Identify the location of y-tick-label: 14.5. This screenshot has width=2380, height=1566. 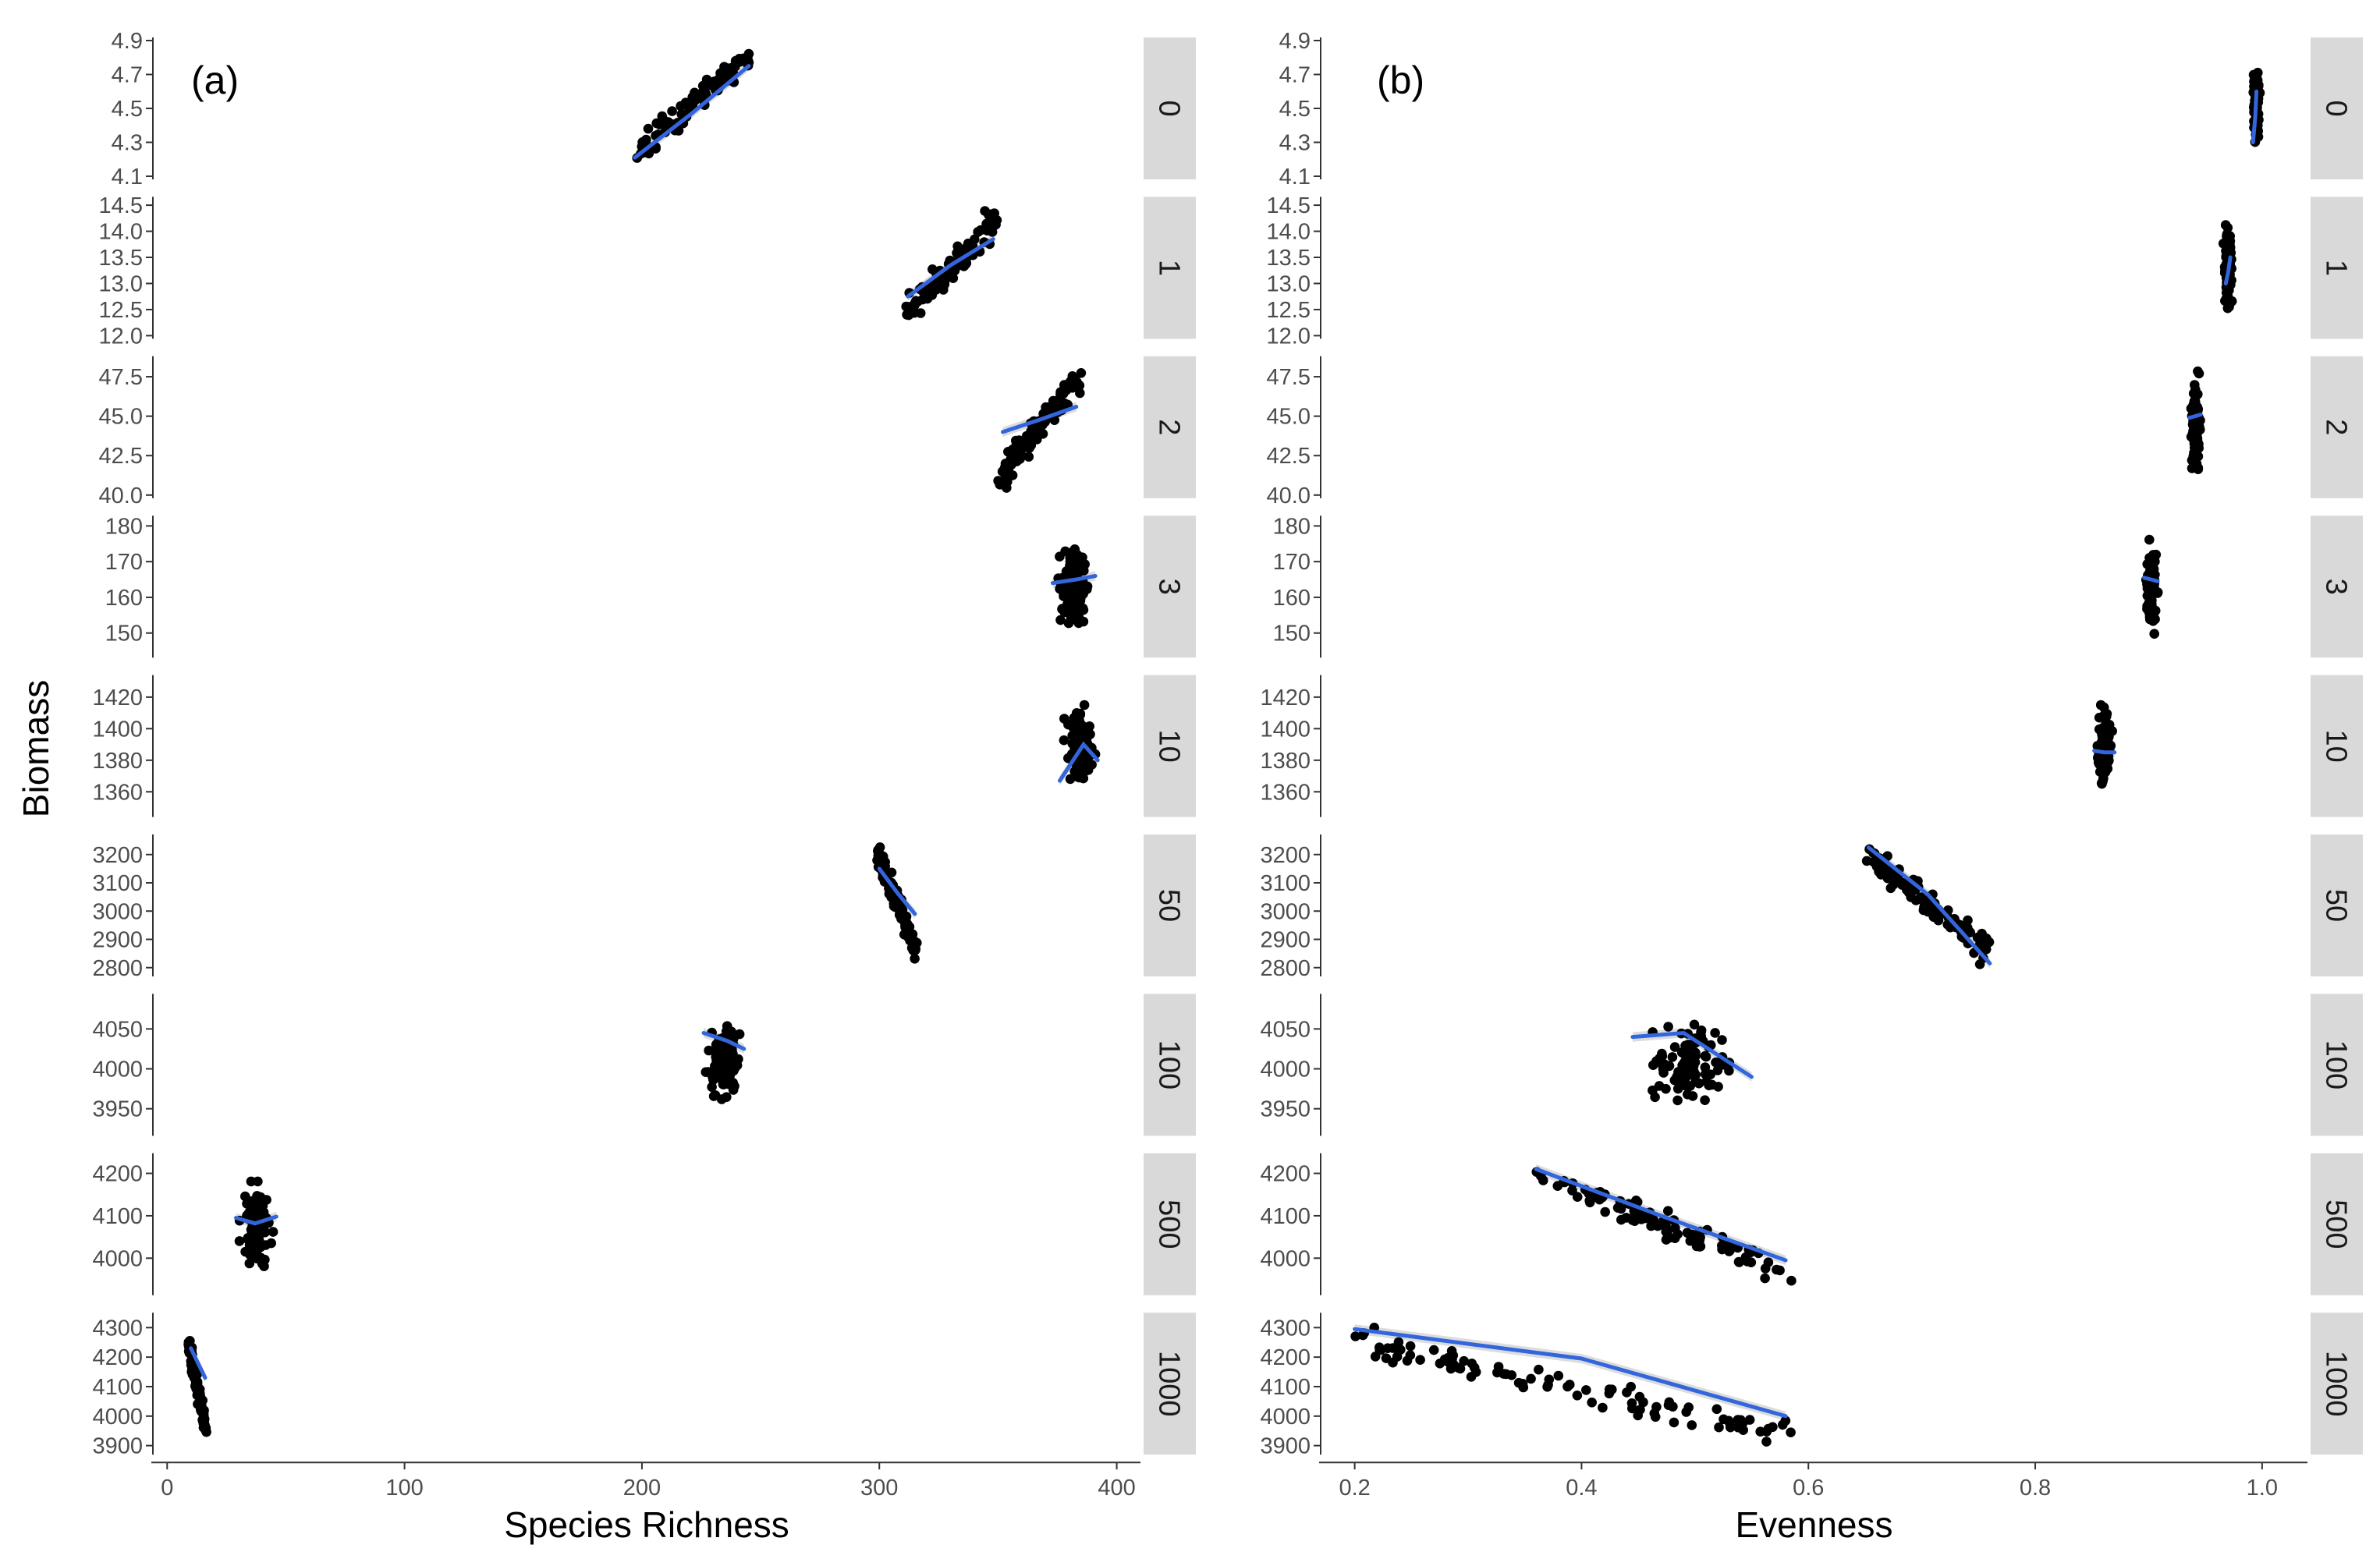
(121, 205).